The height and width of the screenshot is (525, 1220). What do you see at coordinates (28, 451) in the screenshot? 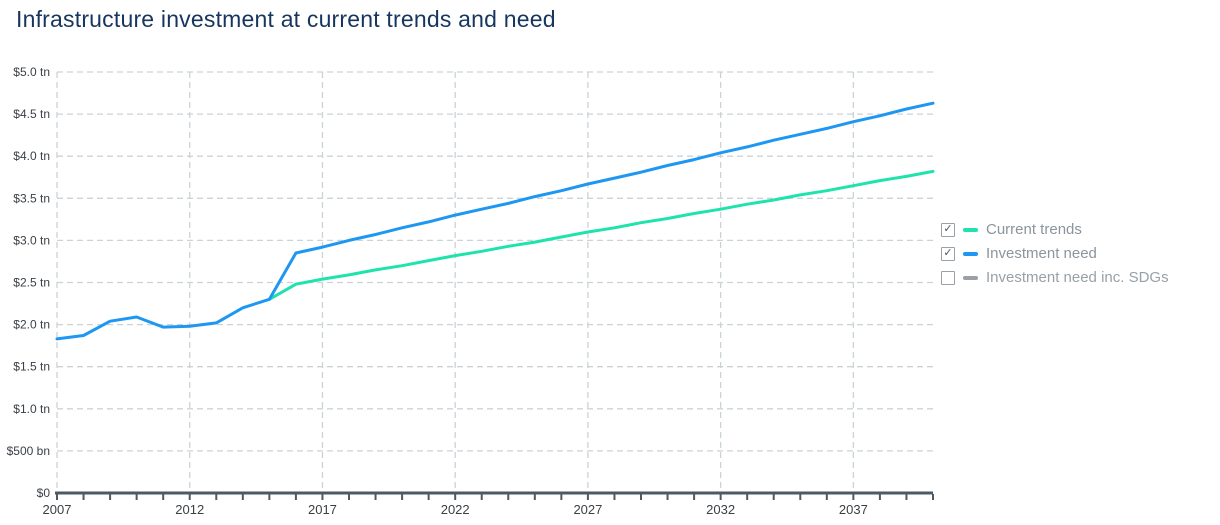
I see `y-tick-label: $500 bn` at bounding box center [28, 451].